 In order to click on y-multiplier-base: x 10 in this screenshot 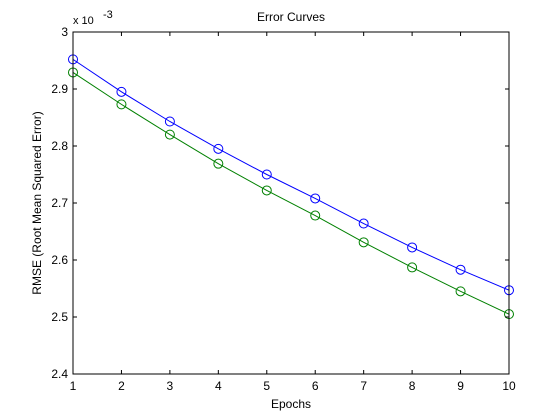, I will do `click(83, 21)`.